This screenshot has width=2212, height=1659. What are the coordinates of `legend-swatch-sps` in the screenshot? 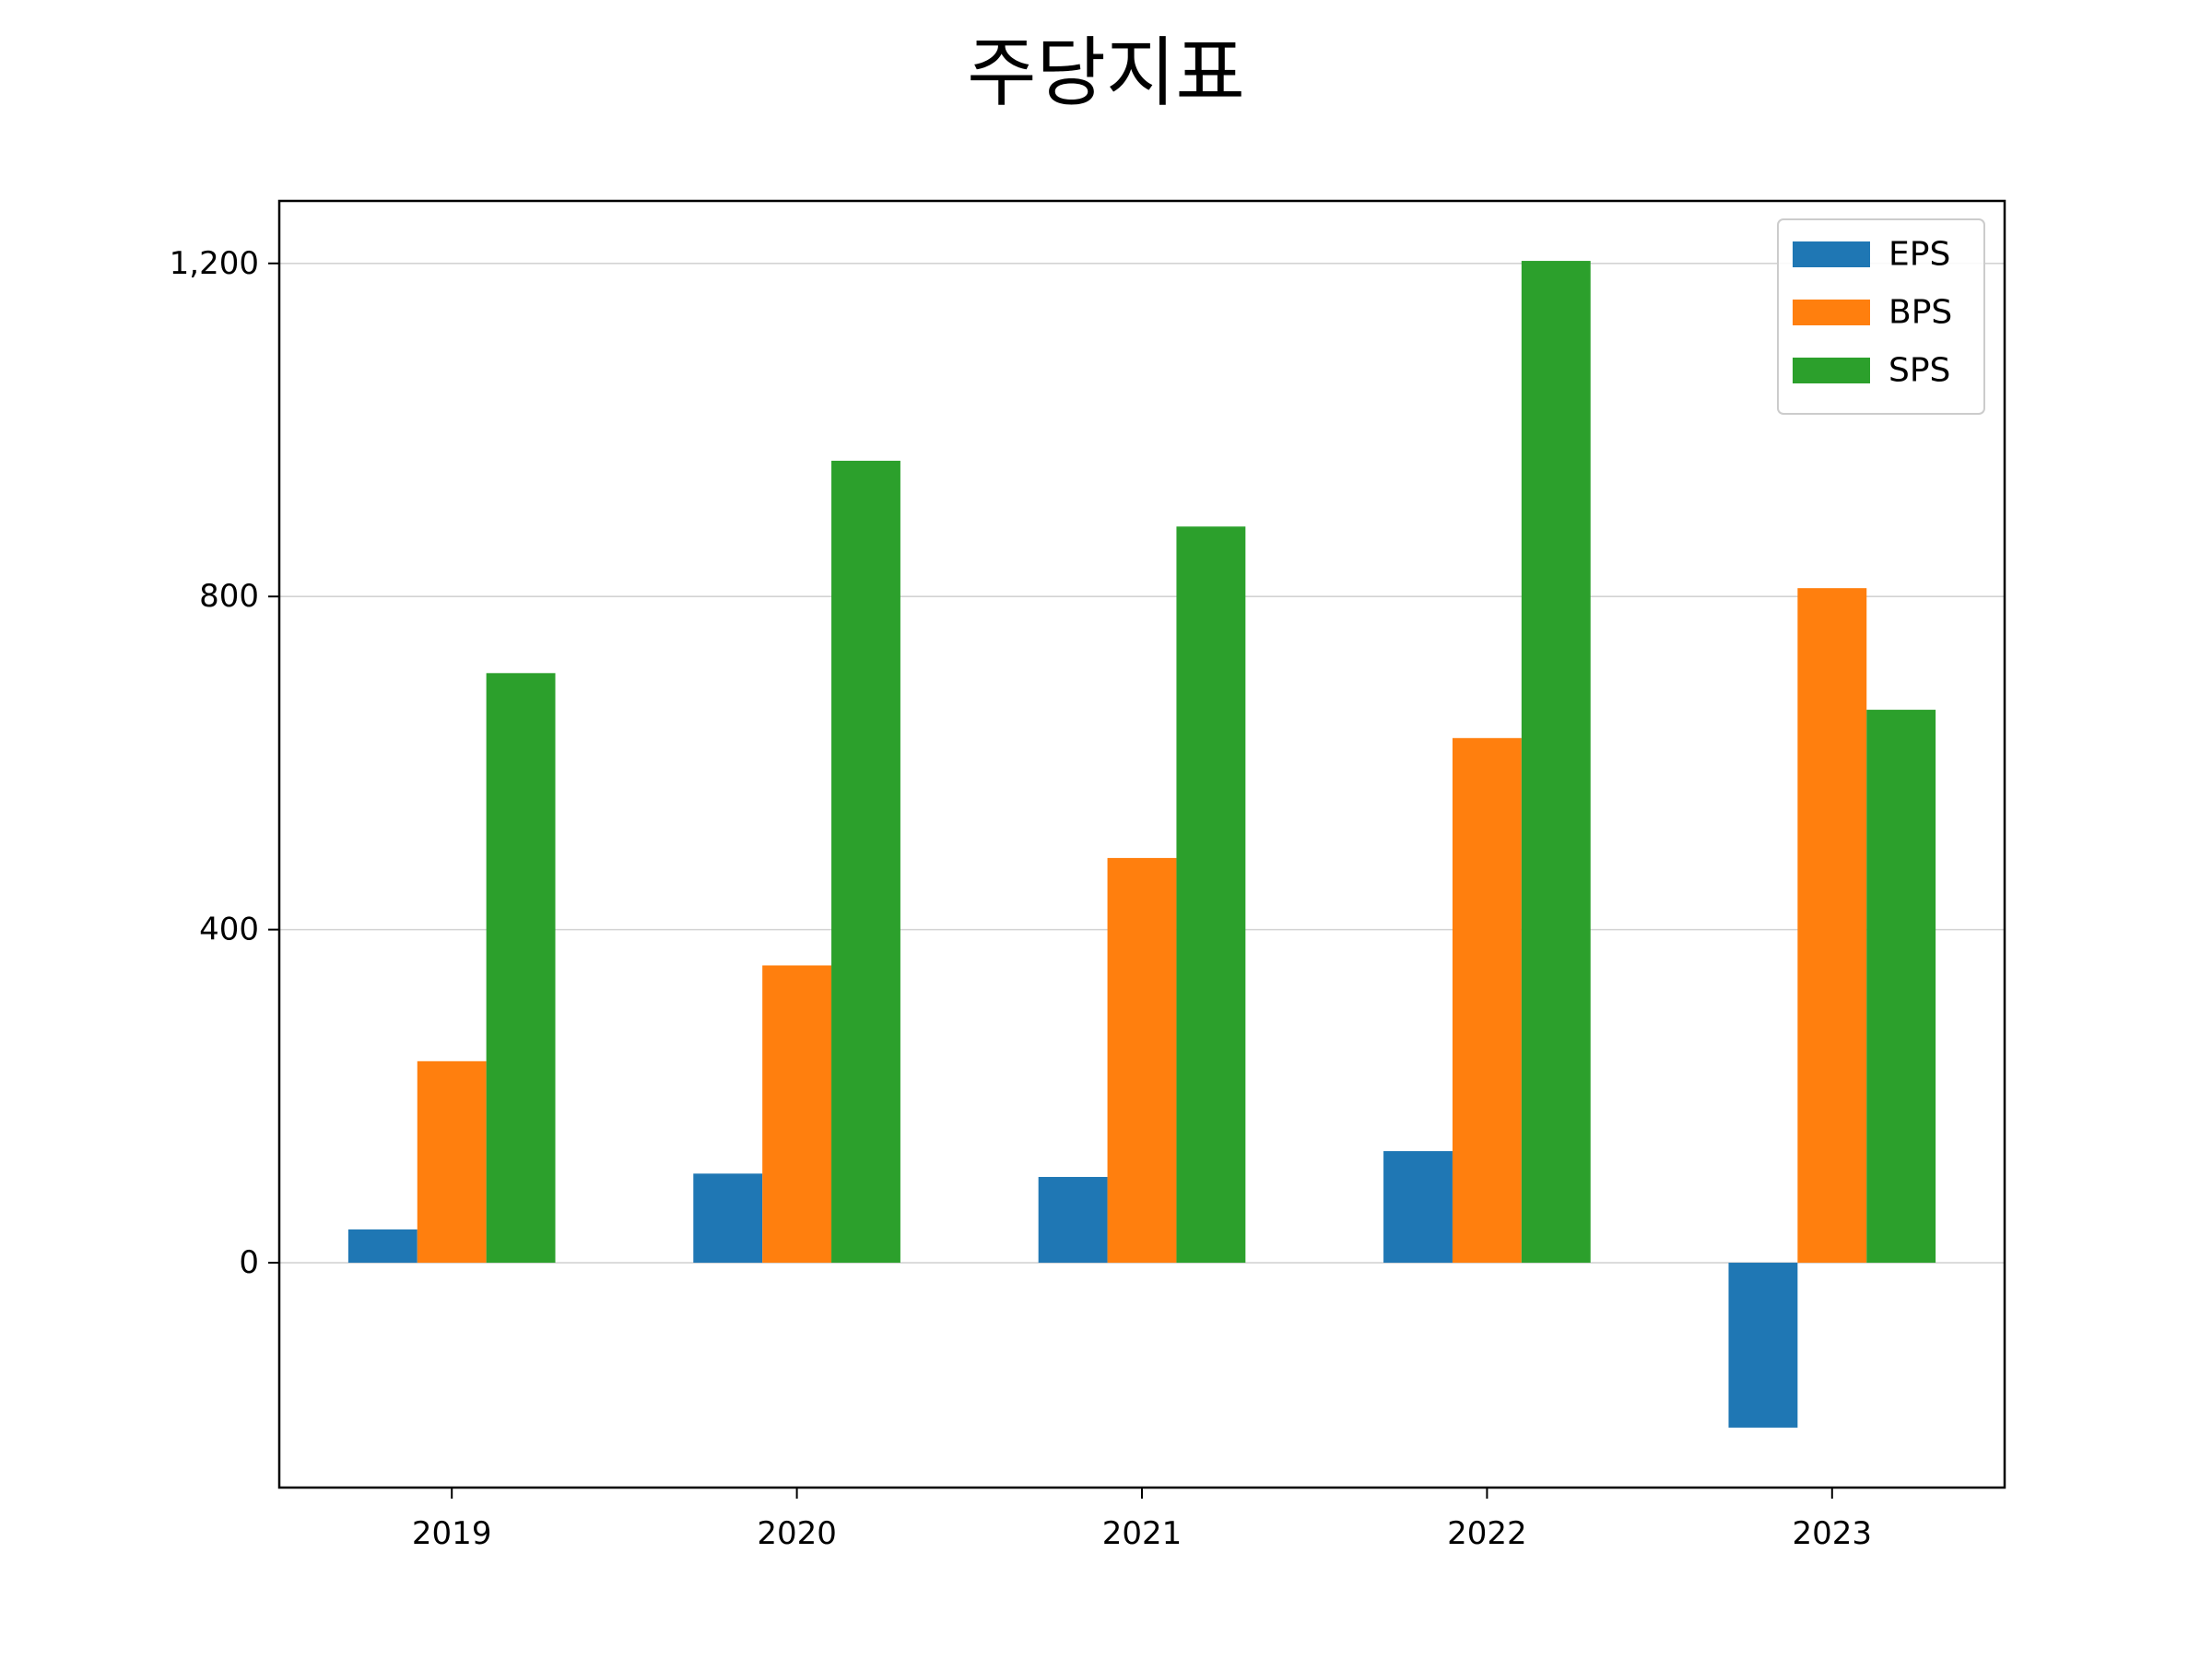 It's located at (1831, 370).